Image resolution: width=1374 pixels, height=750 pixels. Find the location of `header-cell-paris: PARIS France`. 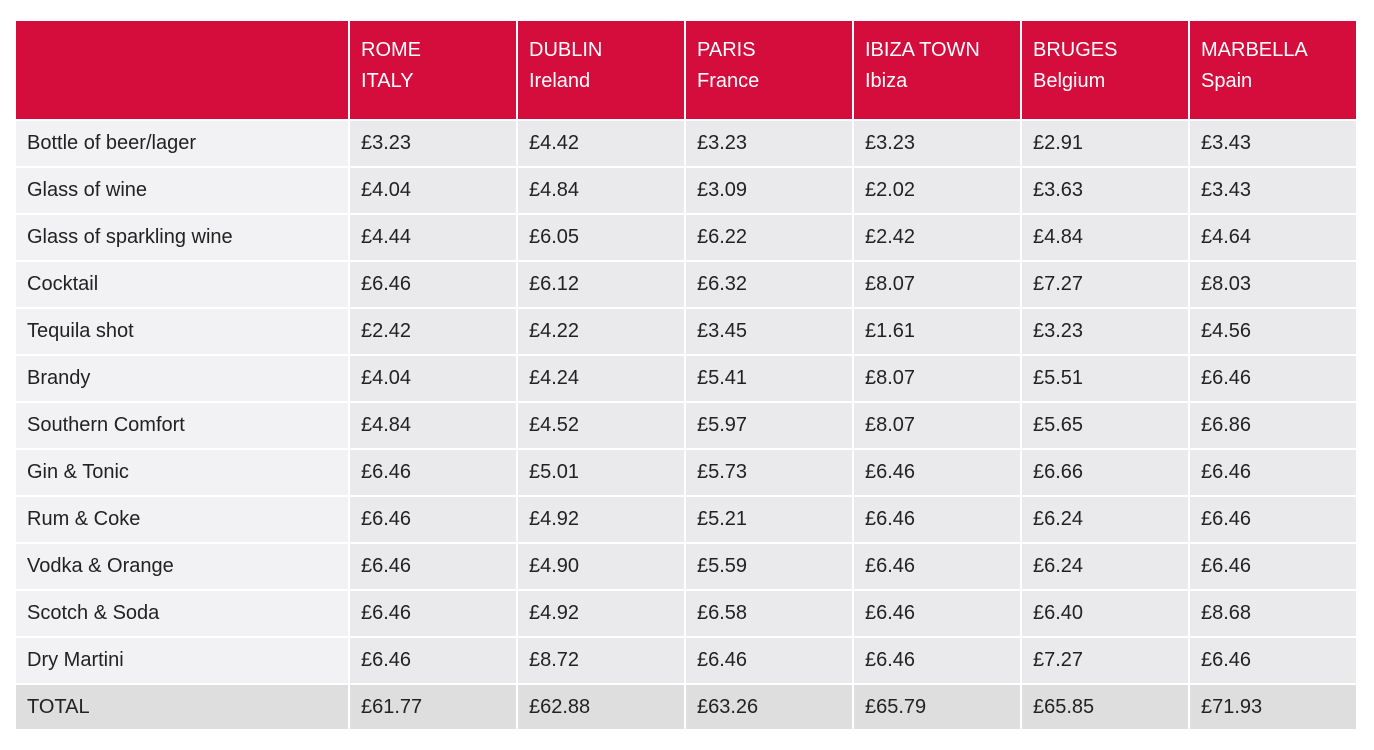

header-cell-paris: PARIS France is located at coordinates (769, 70).